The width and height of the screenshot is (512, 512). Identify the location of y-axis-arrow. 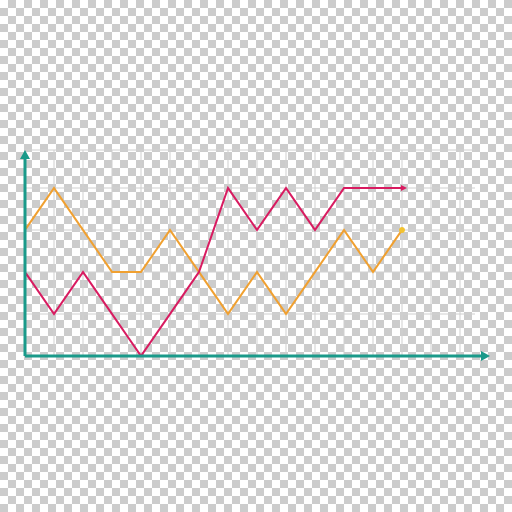
(25, 154).